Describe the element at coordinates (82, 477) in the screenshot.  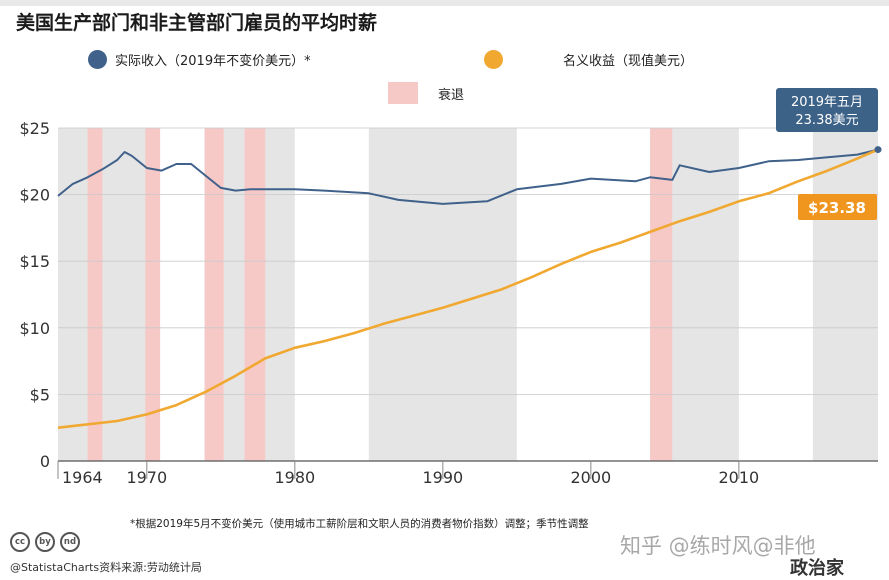
I see `x-tick-label: 1964` at that location.